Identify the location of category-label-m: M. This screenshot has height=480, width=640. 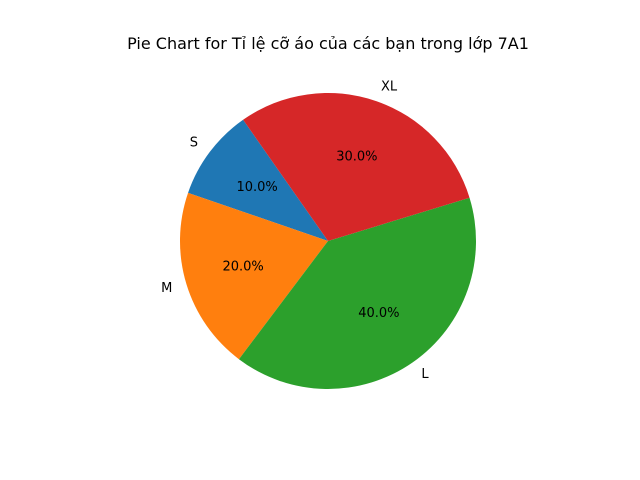
(166, 288).